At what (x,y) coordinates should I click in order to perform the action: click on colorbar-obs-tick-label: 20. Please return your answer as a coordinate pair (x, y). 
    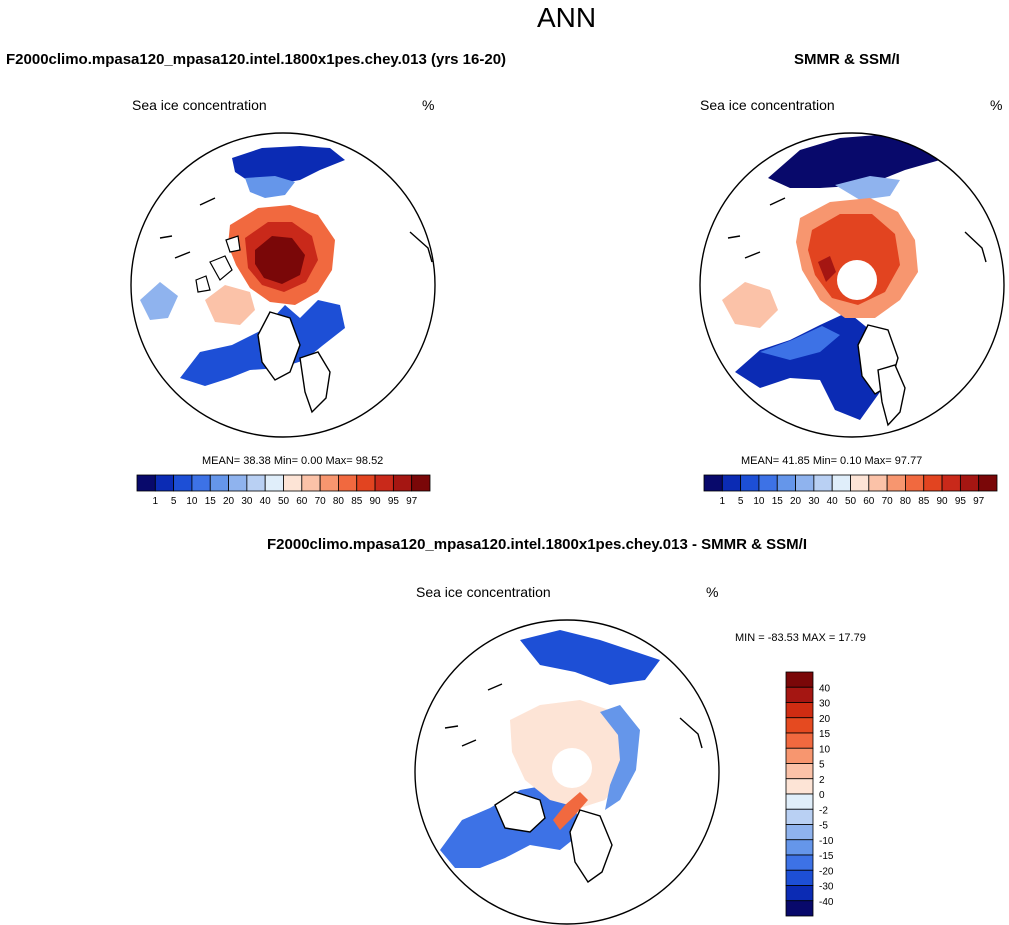
    Looking at the image, I should click on (796, 501).